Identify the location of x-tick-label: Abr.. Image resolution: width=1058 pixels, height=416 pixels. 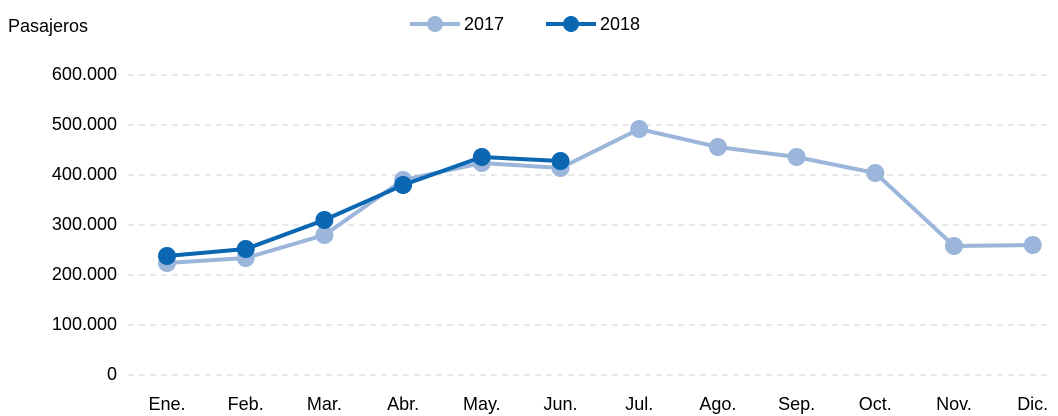
(403, 404).